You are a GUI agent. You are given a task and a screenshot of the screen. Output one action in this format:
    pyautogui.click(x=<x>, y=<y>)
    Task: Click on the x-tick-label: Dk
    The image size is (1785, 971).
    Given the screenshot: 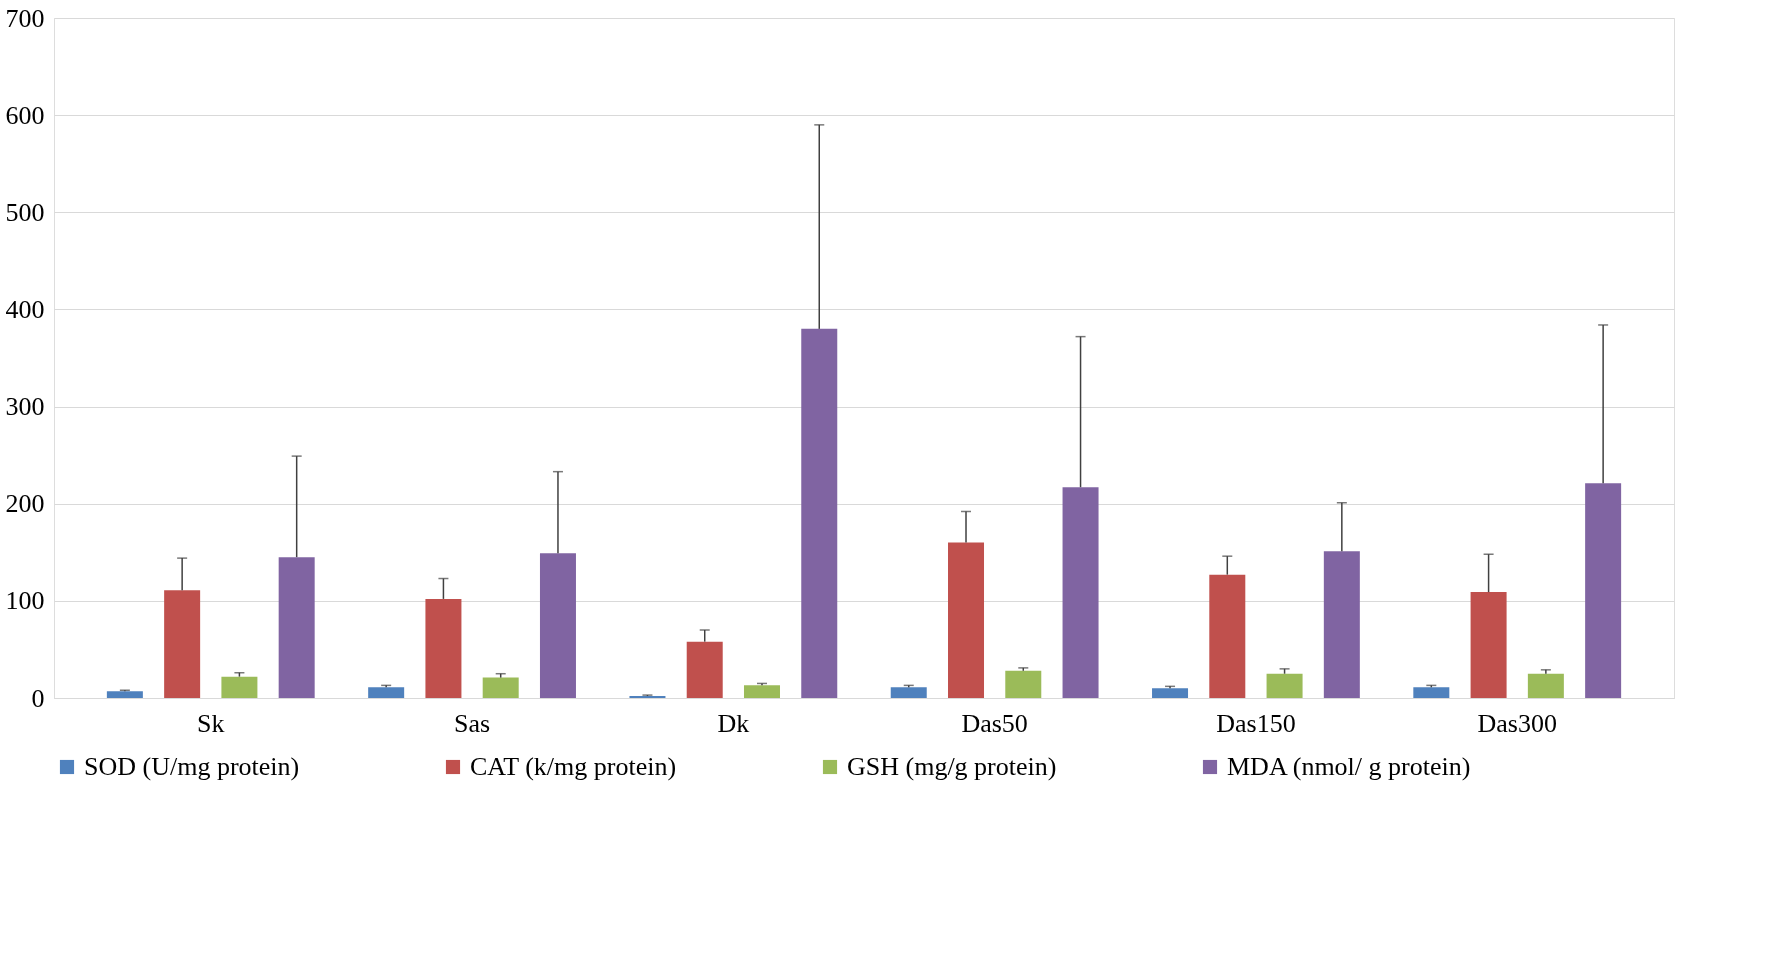 What is the action you would take?
    pyautogui.click(x=733, y=723)
    